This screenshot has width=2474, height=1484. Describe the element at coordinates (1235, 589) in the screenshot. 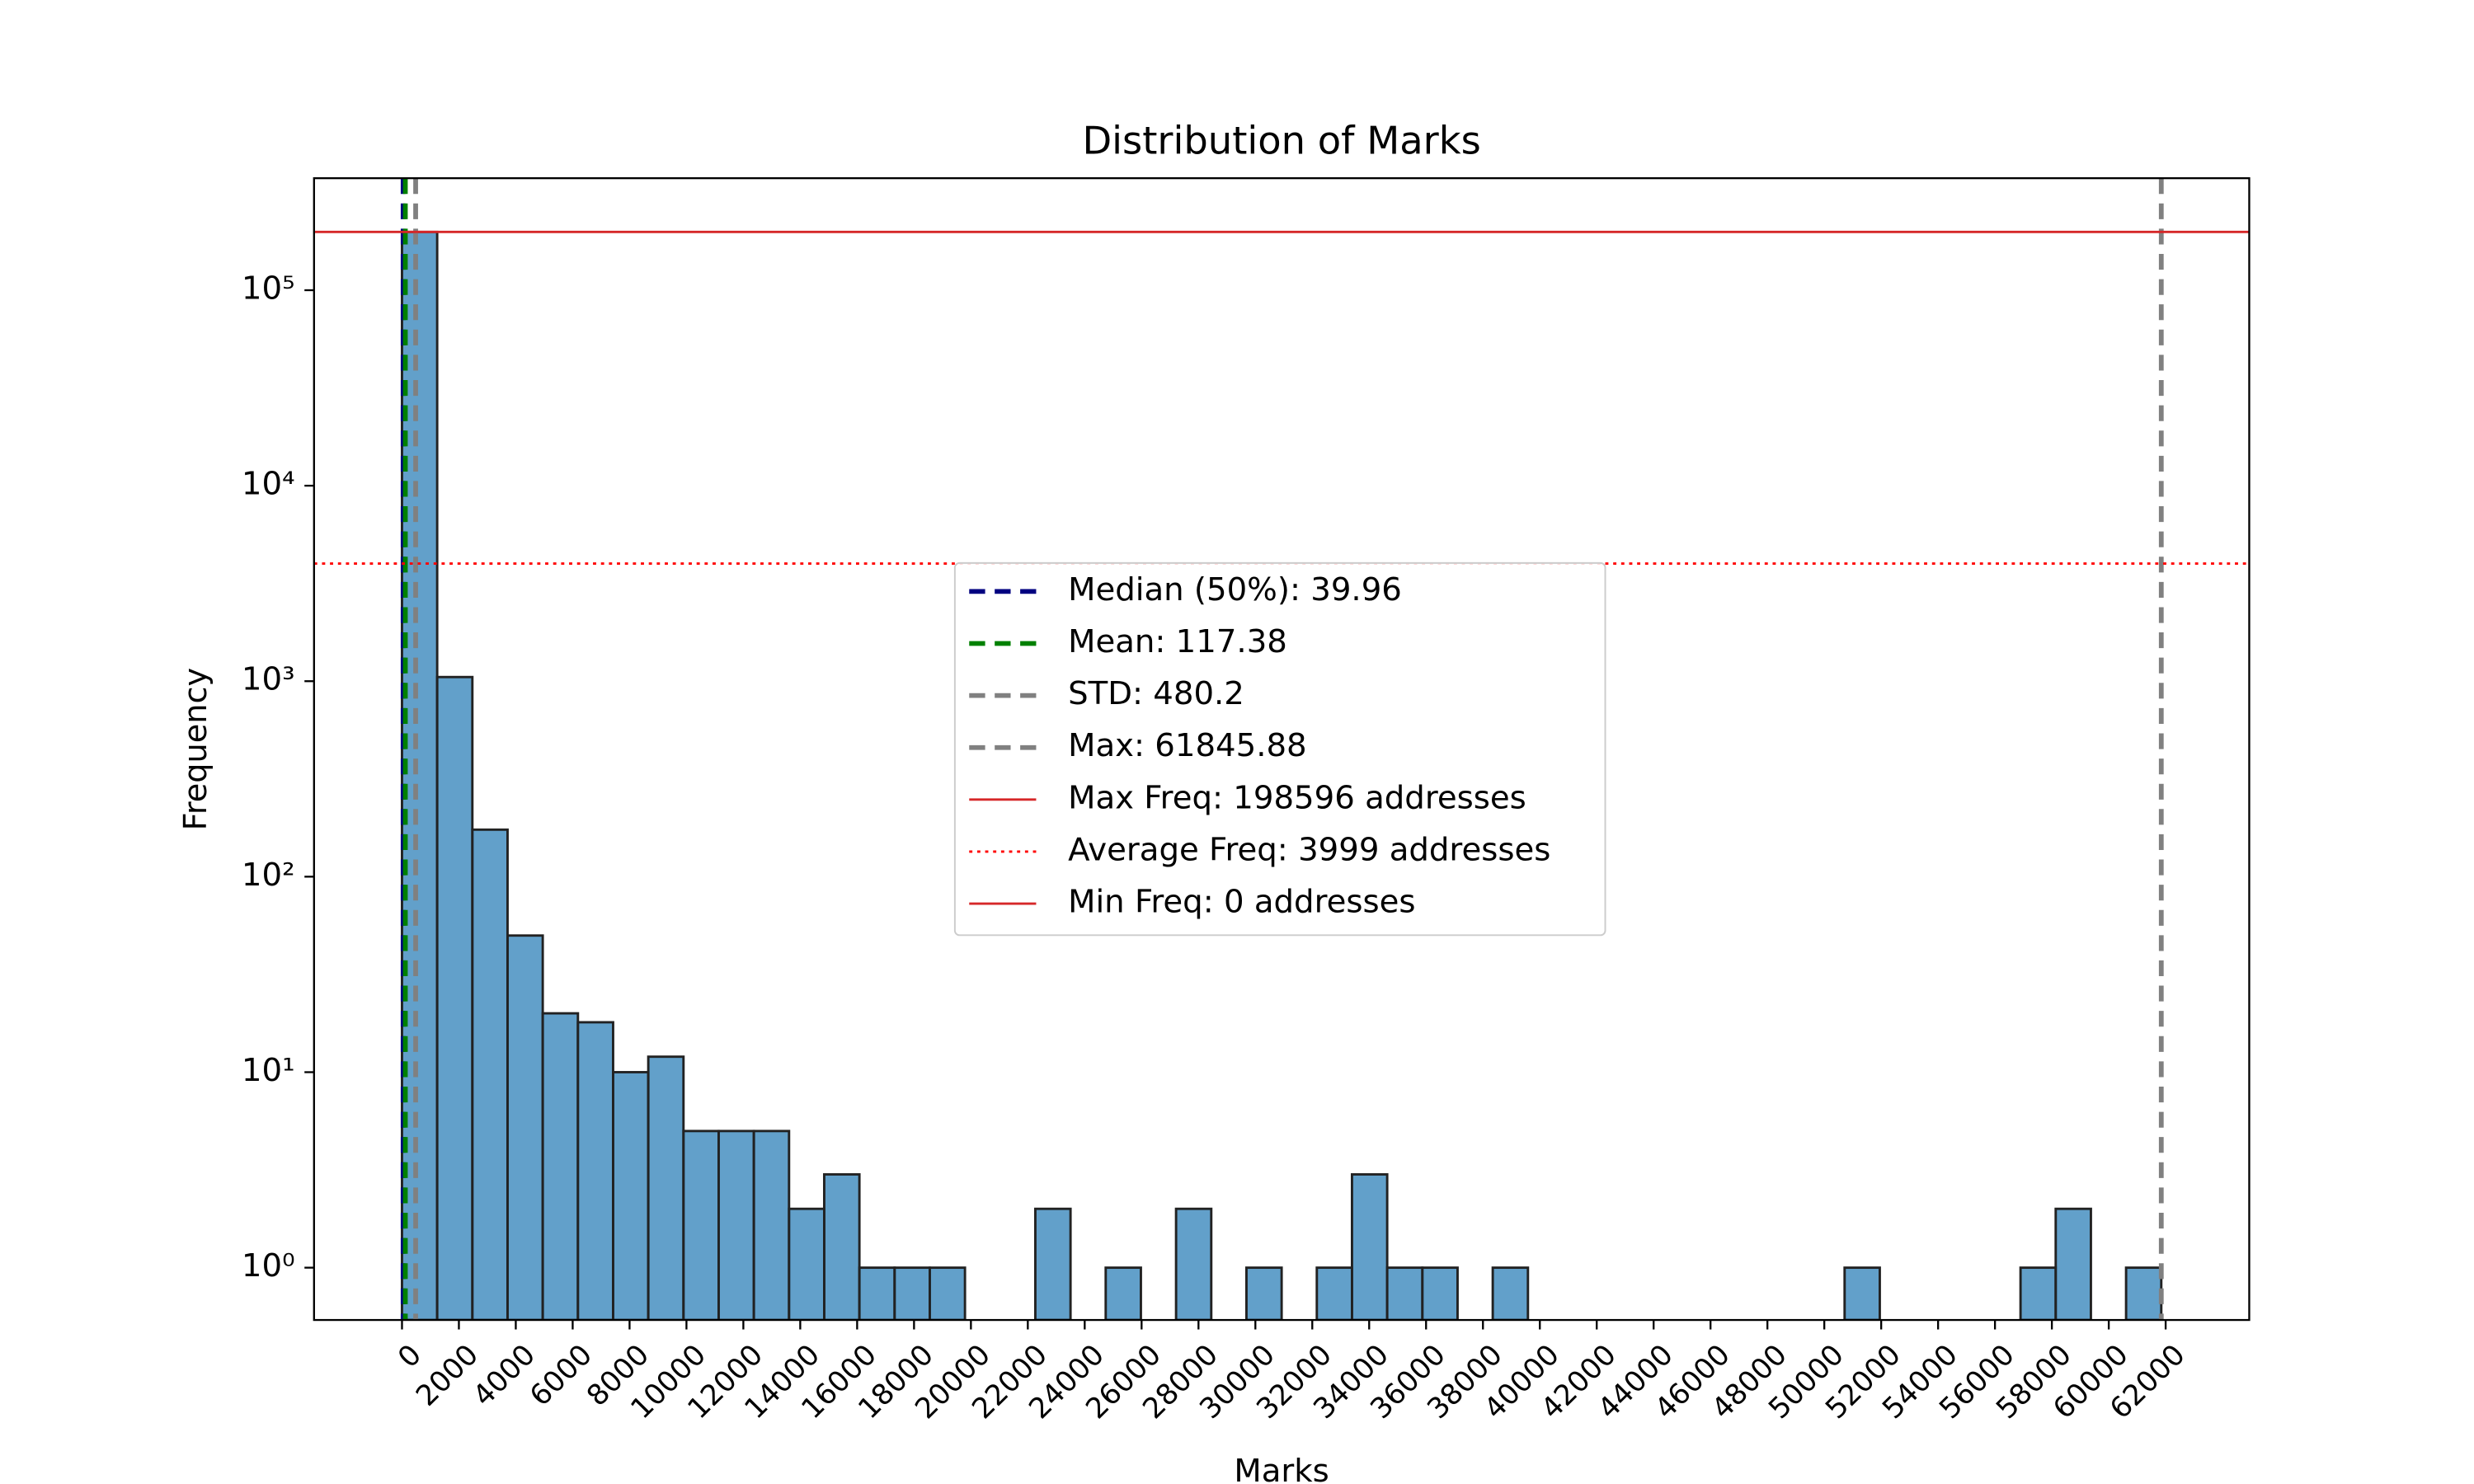

I see `legend-label: Median (50%): 39.96` at that location.